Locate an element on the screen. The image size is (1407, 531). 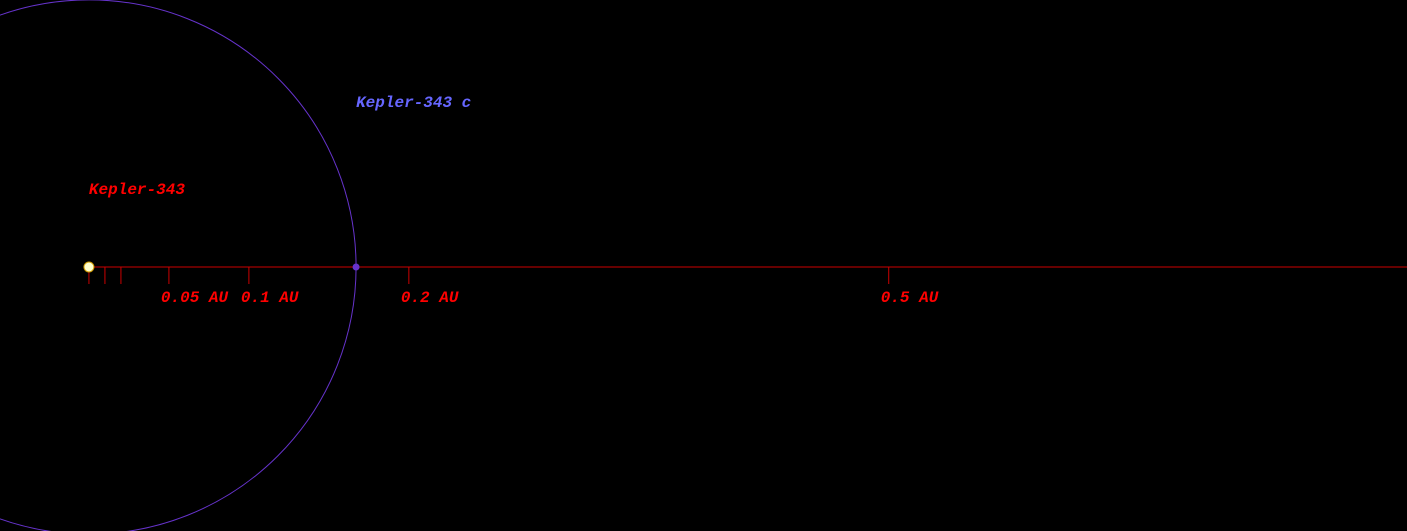
planet-label: Kepler-343 c is located at coordinates (413, 103).